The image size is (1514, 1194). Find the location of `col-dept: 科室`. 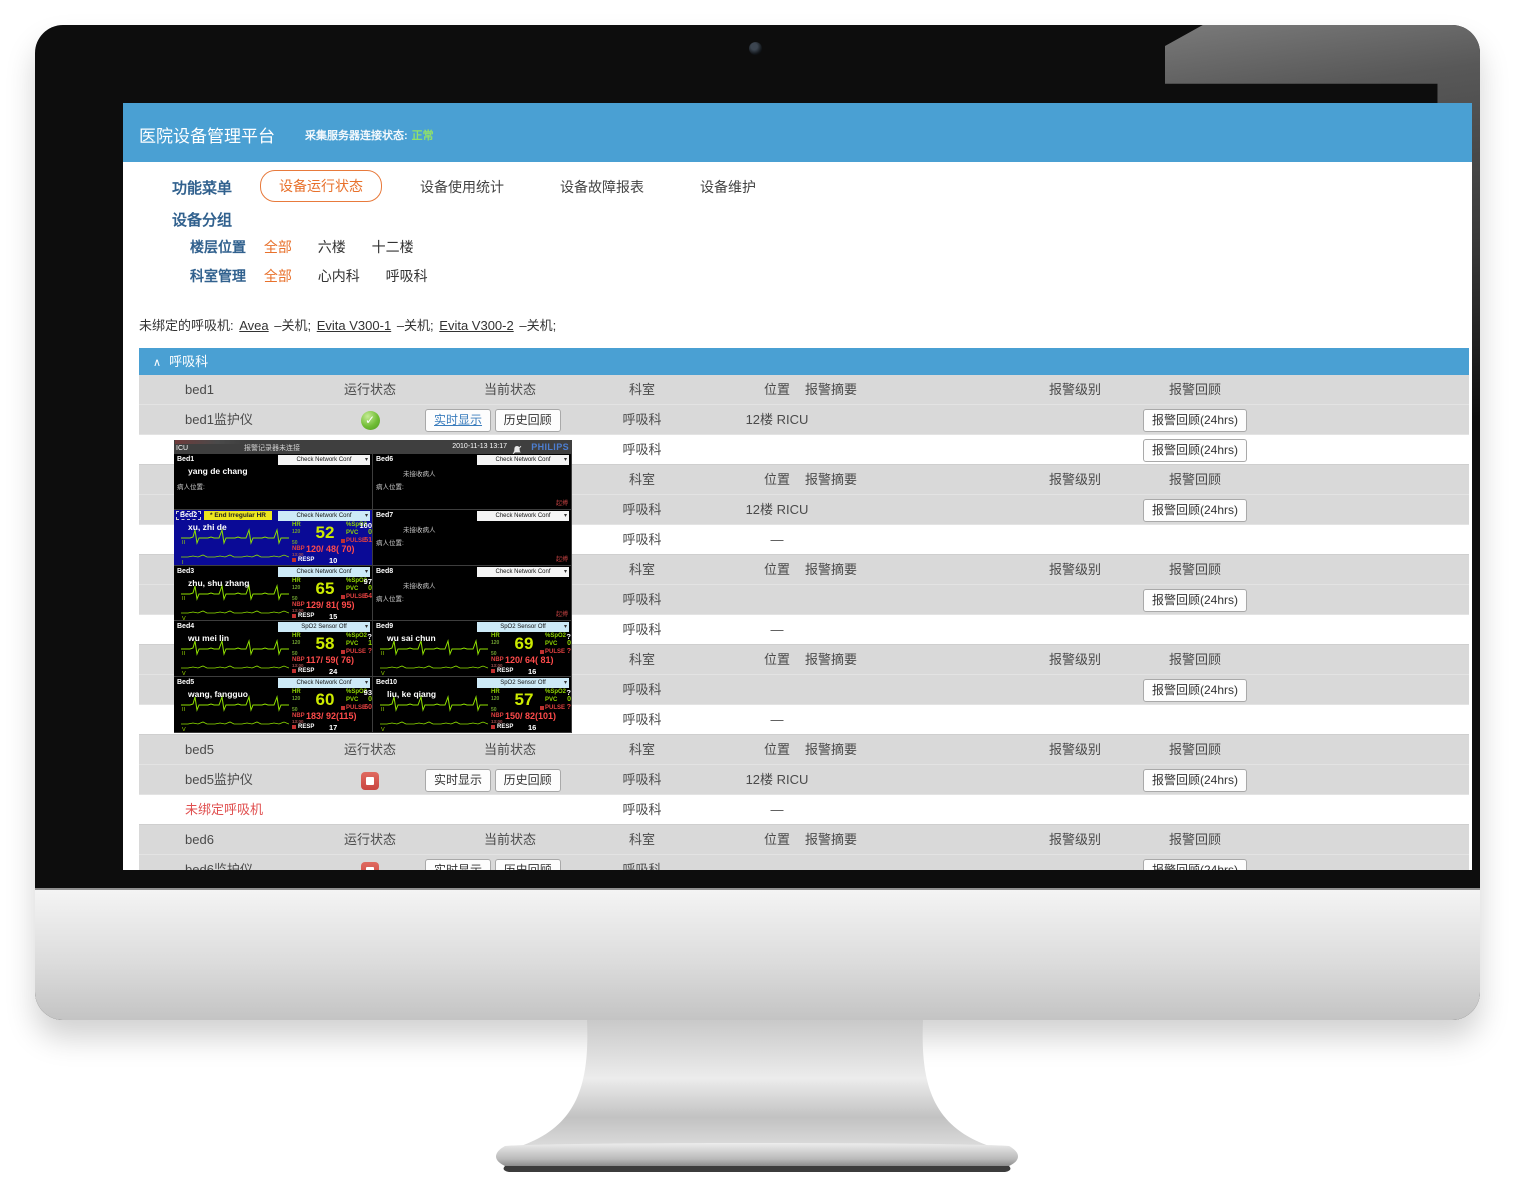

col-dept: 科室 is located at coordinates (641, 659).